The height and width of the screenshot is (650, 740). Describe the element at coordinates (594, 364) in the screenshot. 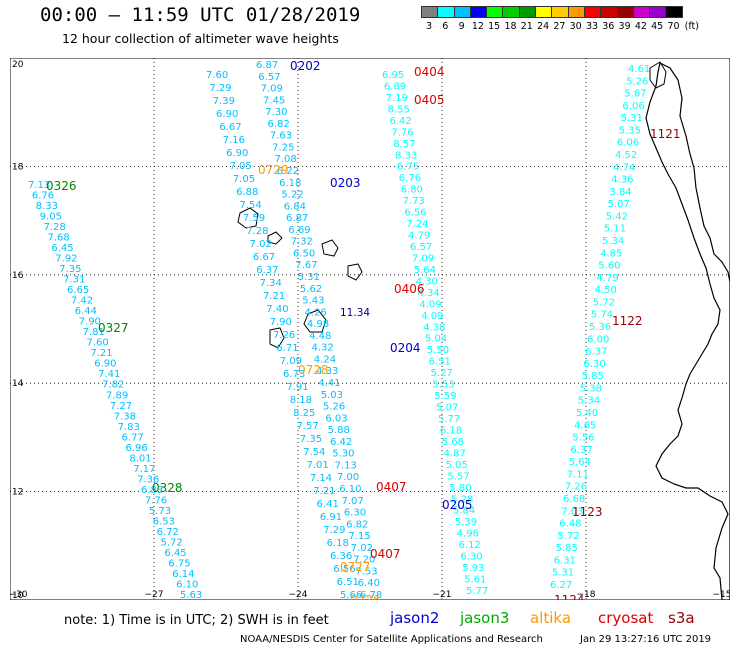

I see `wave-height-value: 6.30` at that location.